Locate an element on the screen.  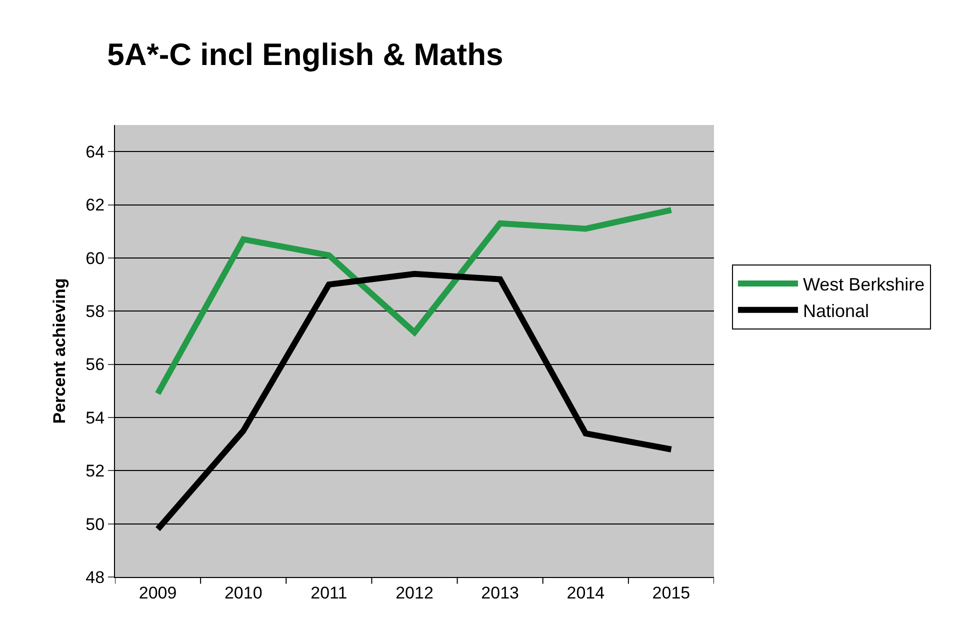
x-tick-label: 2014 is located at coordinates (585, 592).